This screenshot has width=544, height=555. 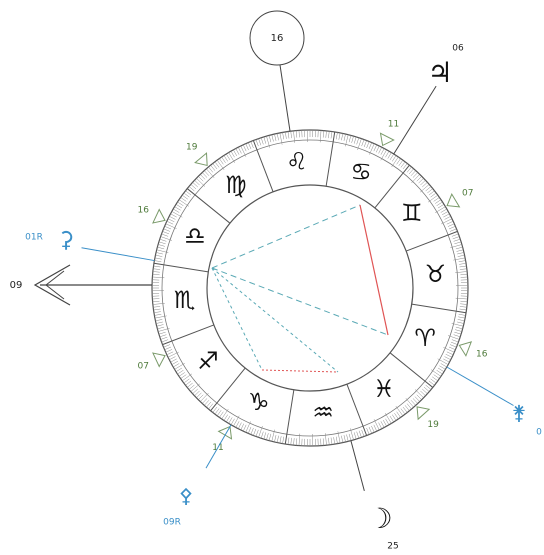 What do you see at coordinates (384, 389) in the screenshot?
I see `sign-glyph: ♓` at bounding box center [384, 389].